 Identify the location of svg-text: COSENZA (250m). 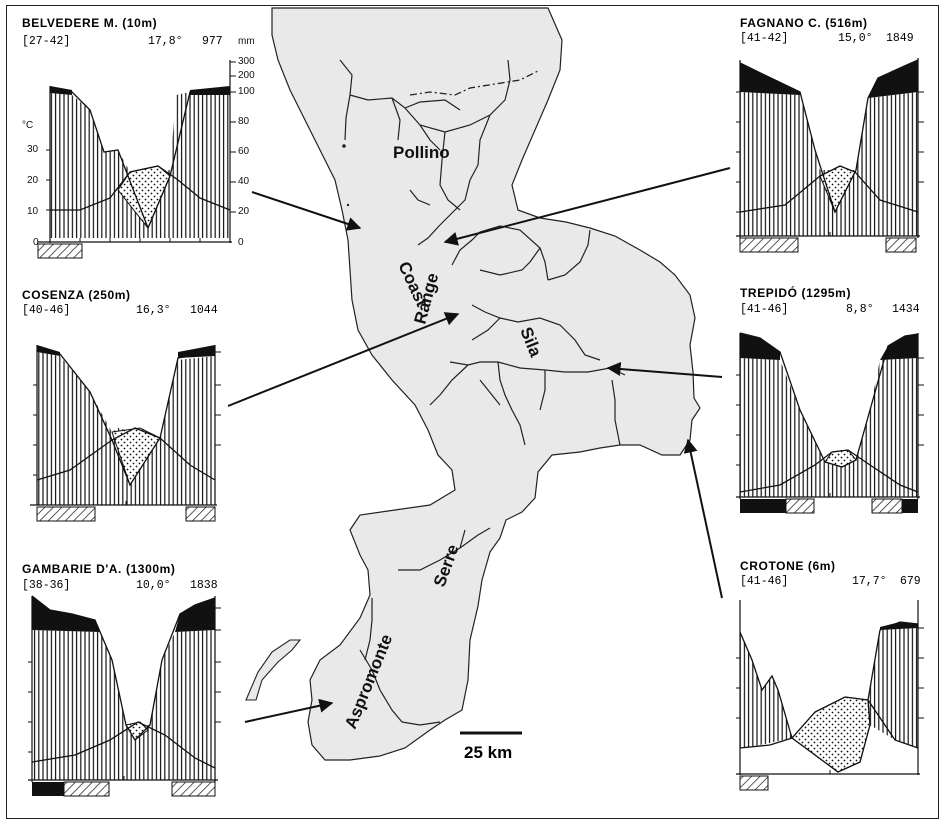
(76, 295).